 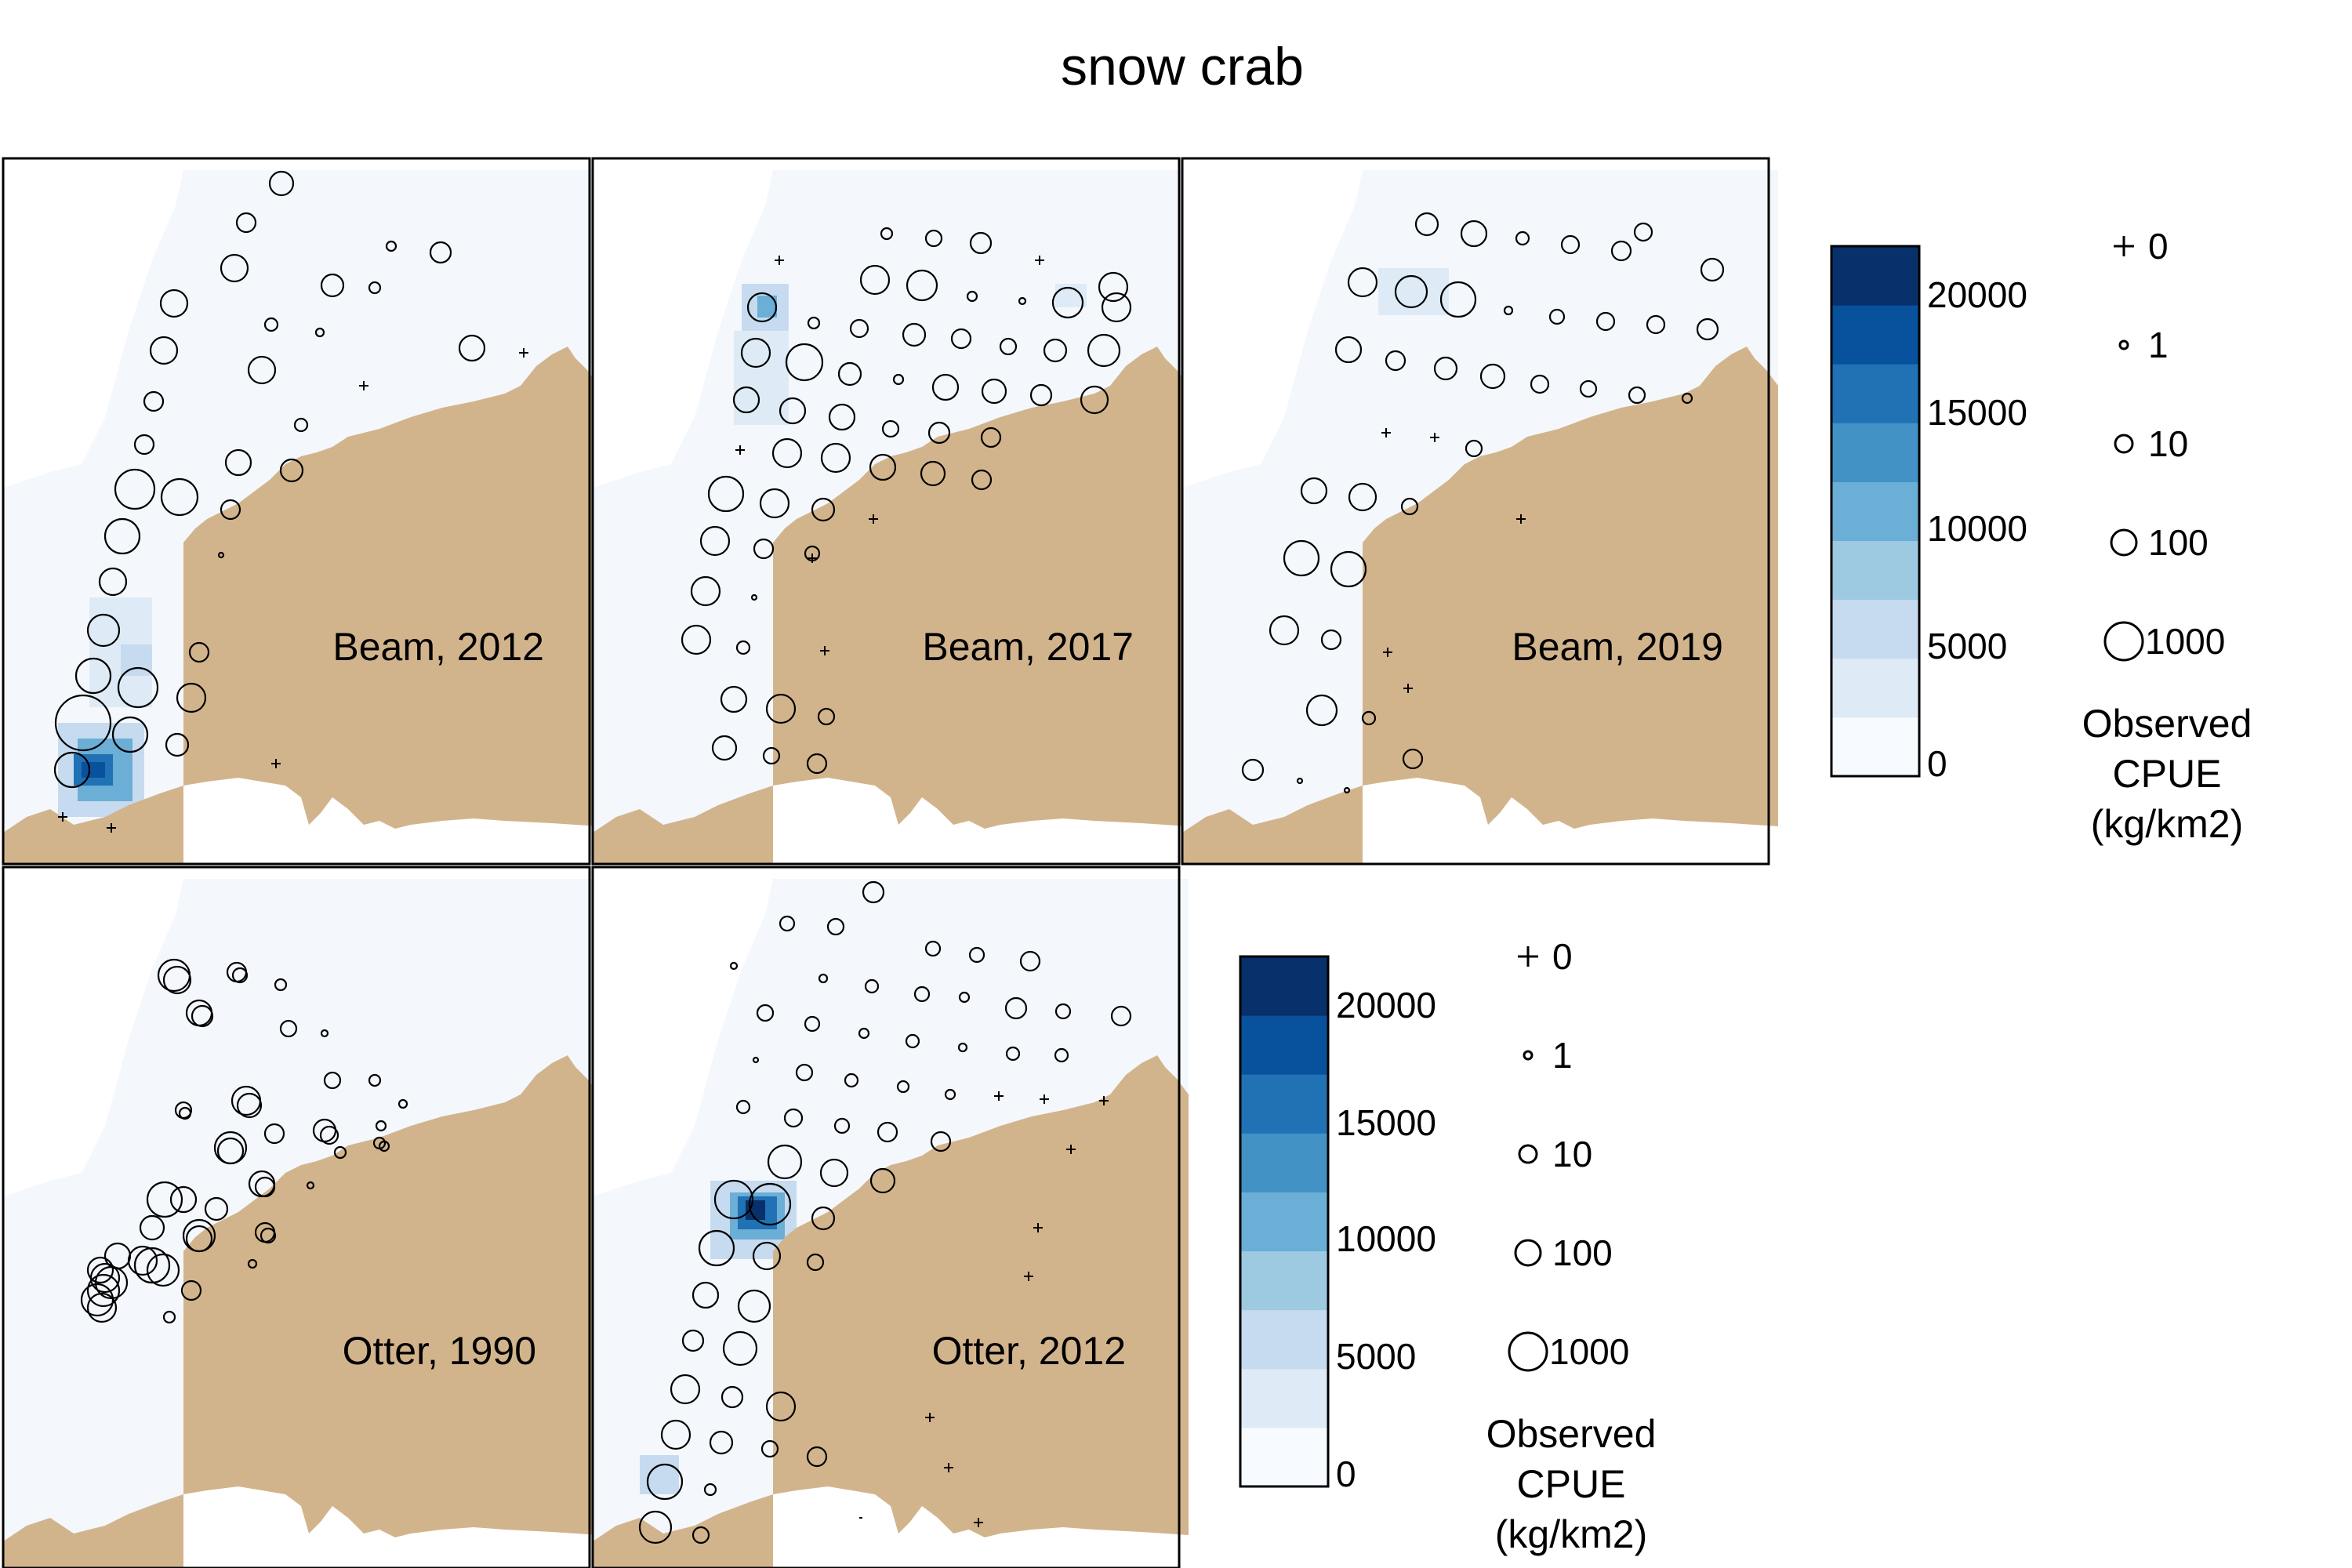 I want to click on map-panel-otter-1990: Otter, 1990, so click(x=300, y=1217).